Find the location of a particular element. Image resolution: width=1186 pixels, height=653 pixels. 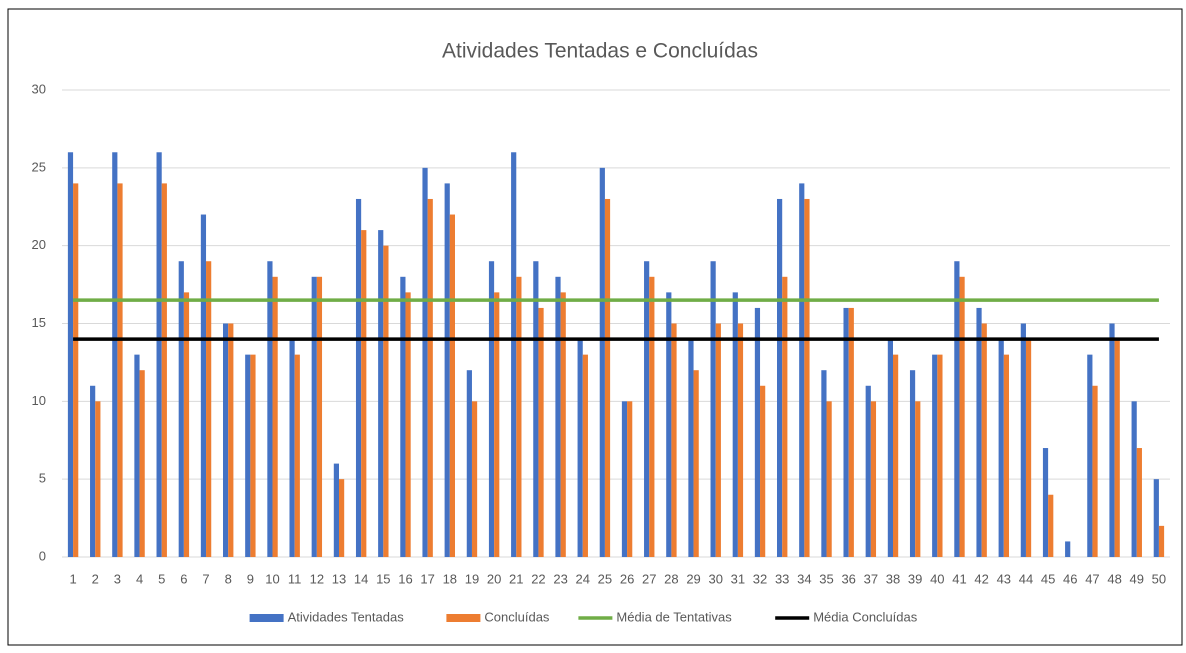

x-tick-label: 1 is located at coordinates (72, 578).